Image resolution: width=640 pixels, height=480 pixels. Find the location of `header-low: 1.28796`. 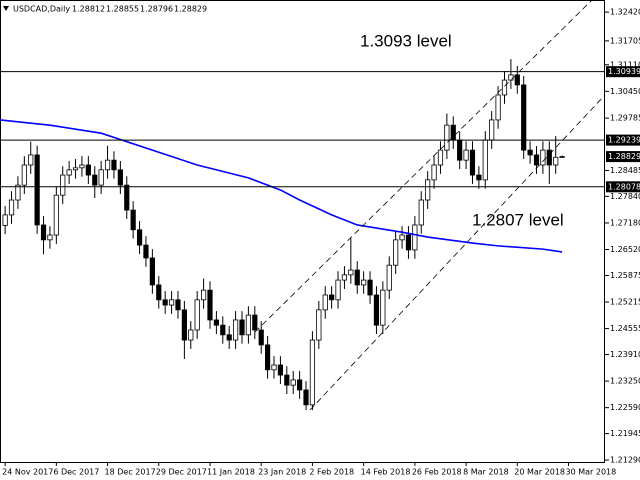

header-low: 1.28796 is located at coordinates (156, 9).